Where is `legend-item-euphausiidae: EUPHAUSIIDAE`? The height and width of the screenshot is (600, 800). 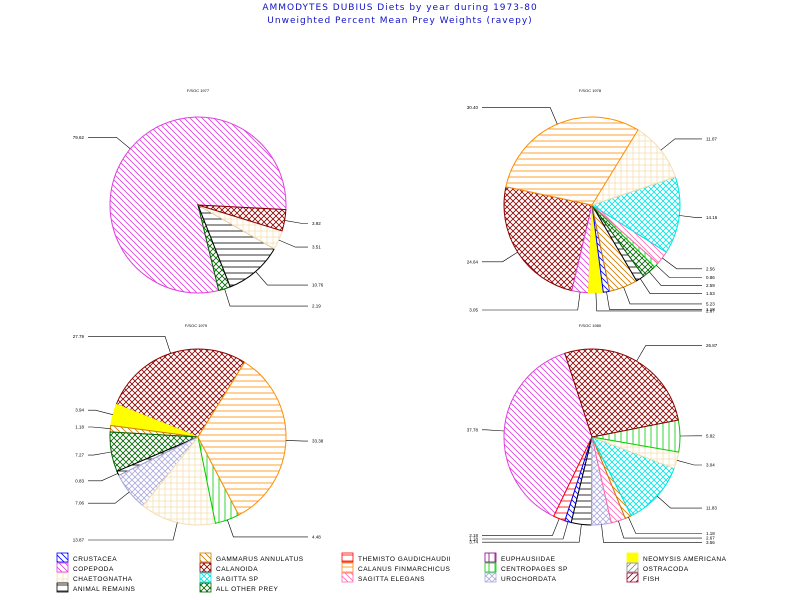 legend-item-euphausiidae: EUPHAUSIIDAE is located at coordinates (520, 557).